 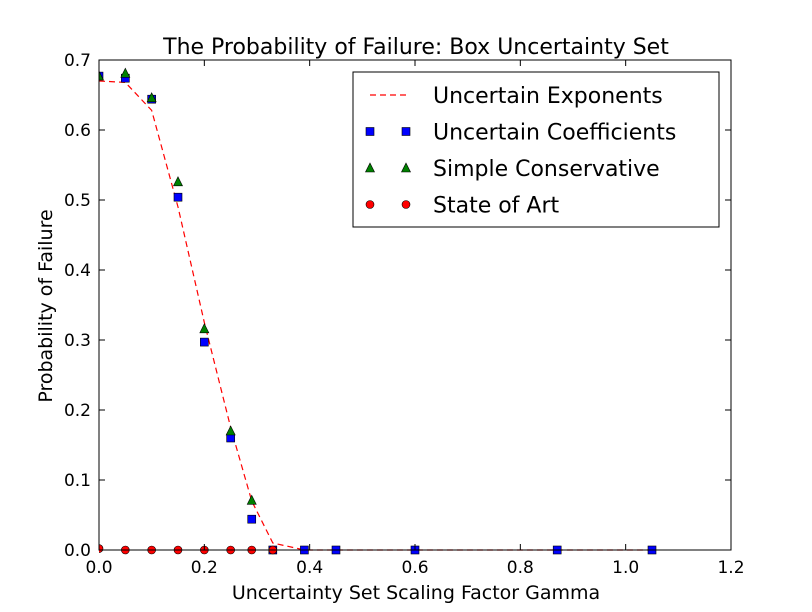 What do you see at coordinates (406, 167) in the screenshot?
I see `legend-swatch-2-b` at bounding box center [406, 167].